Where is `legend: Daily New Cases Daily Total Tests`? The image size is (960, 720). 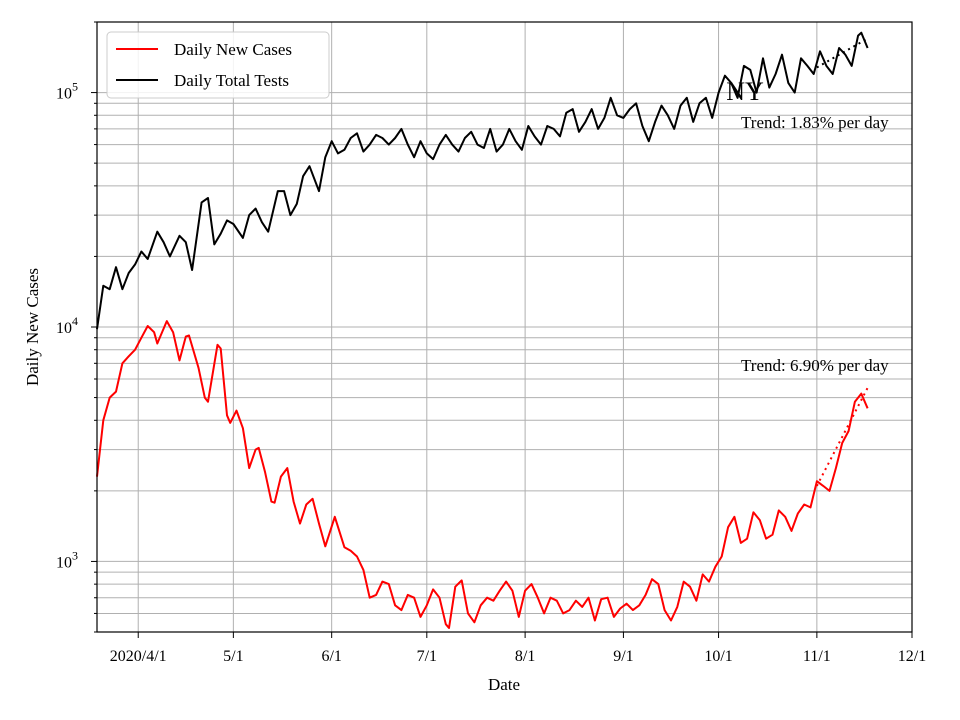 legend: Daily New Cases Daily Total Tests is located at coordinates (218, 65).